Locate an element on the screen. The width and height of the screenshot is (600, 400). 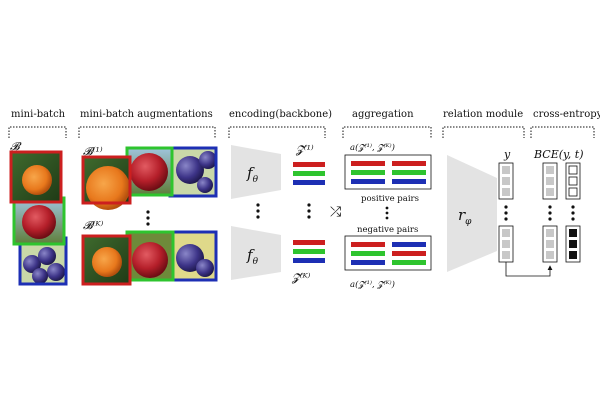
f-theta-top: fθ is located at coordinates (252, 174).